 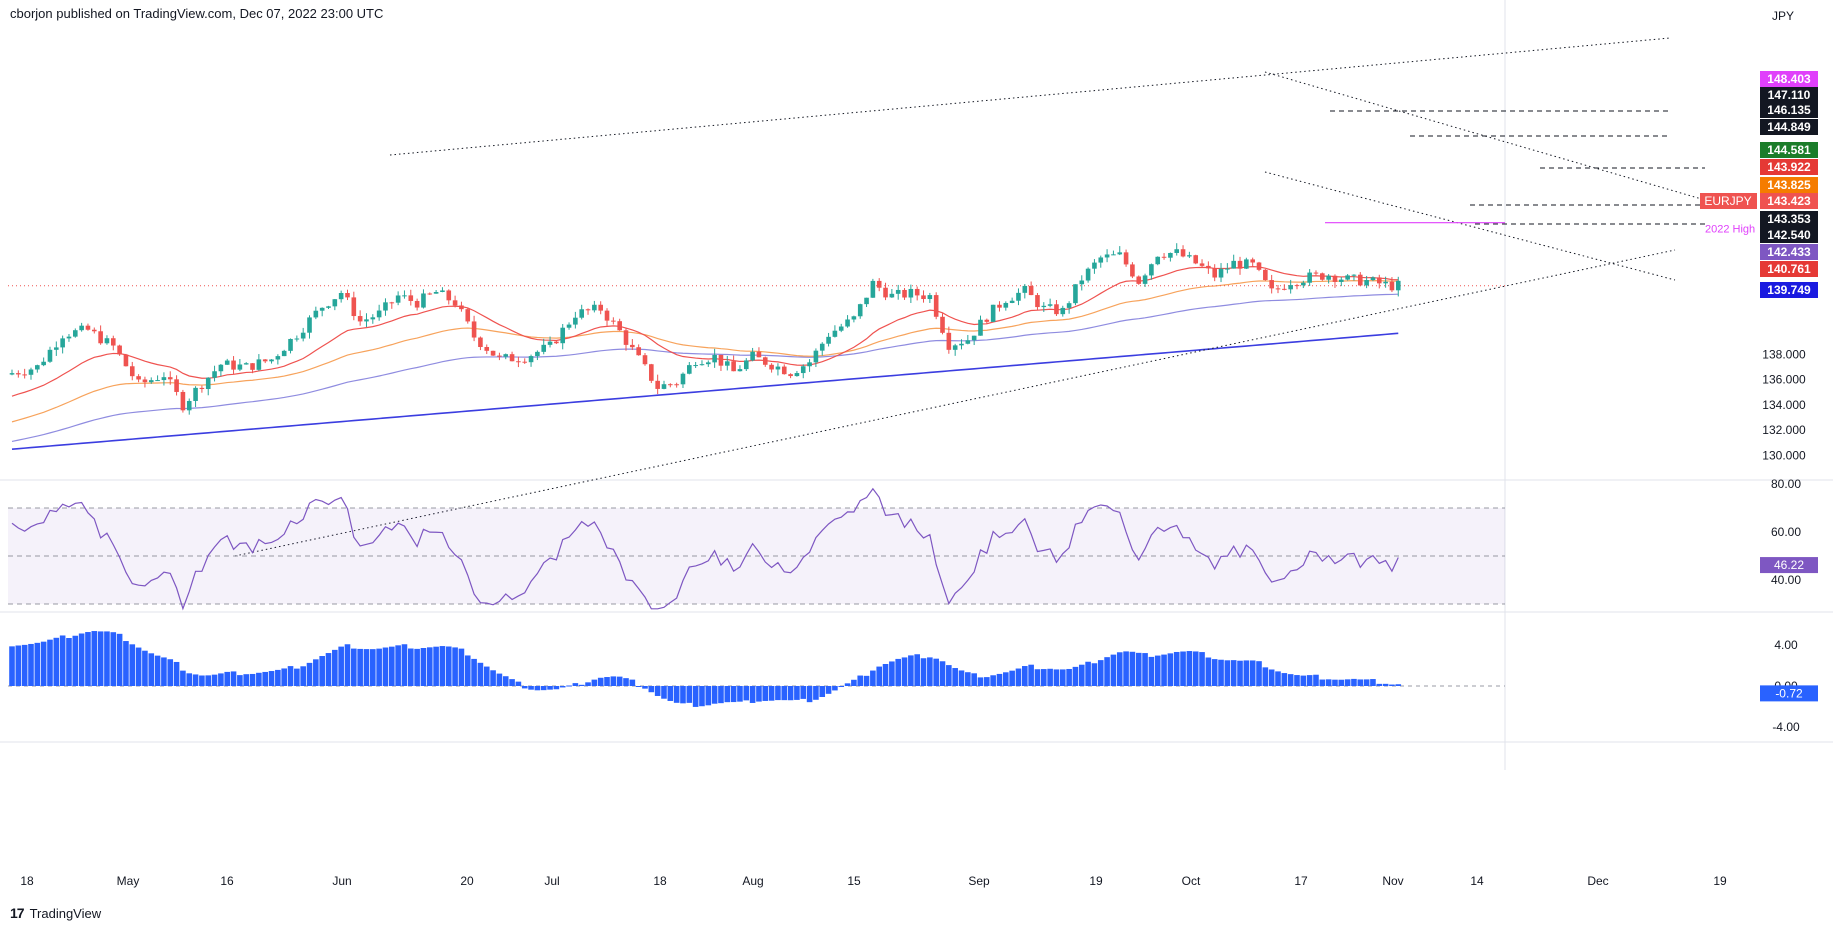 What do you see at coordinates (1730, 230) in the screenshot?
I see `high-2022-annotation: 2022 High` at bounding box center [1730, 230].